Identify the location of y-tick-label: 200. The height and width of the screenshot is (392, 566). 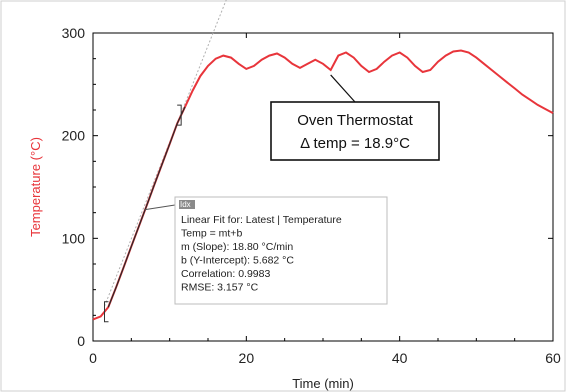
(74, 136).